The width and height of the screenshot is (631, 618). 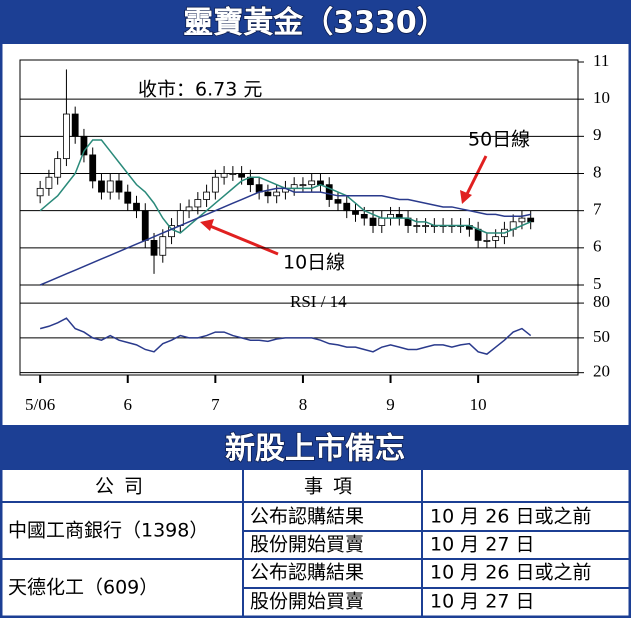 I want to click on y-tick-label: 80, so click(x=601, y=301).